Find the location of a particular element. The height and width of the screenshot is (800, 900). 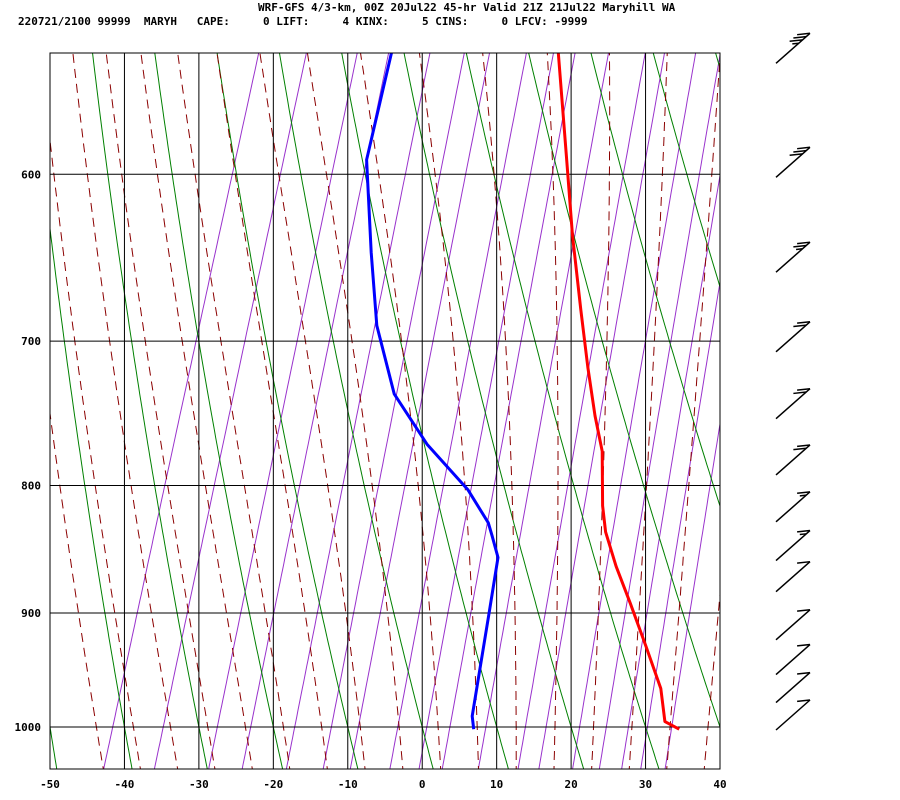

y-tick-label: 600 is located at coordinates (31, 174).